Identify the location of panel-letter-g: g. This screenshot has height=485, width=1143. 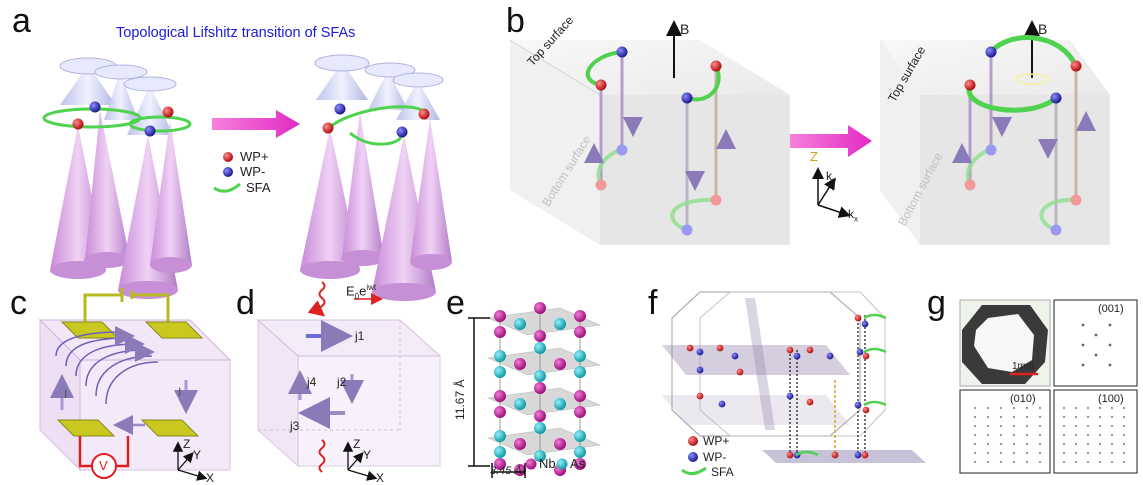
(936, 303).